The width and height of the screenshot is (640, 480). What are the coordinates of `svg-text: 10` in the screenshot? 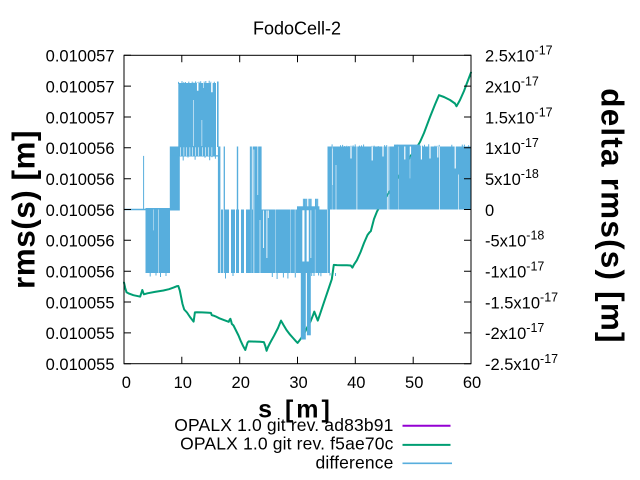 It's located at (183, 383).